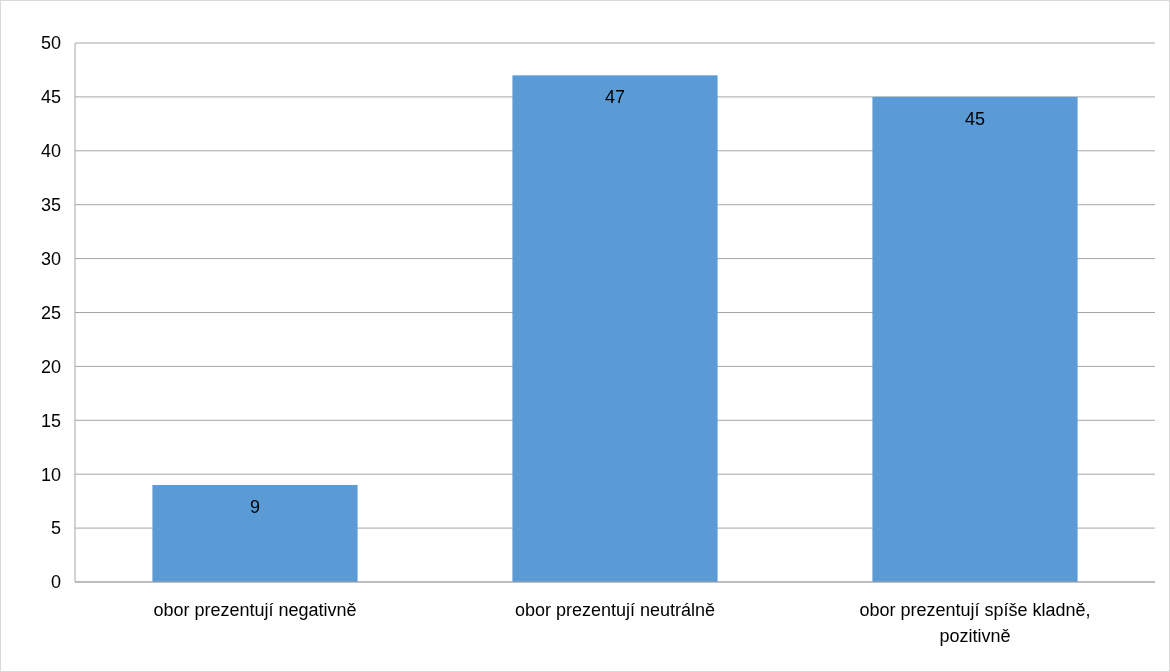 This screenshot has width=1170, height=672. Describe the element at coordinates (50, 474) in the screenshot. I see `y-tick-label: 10` at that location.